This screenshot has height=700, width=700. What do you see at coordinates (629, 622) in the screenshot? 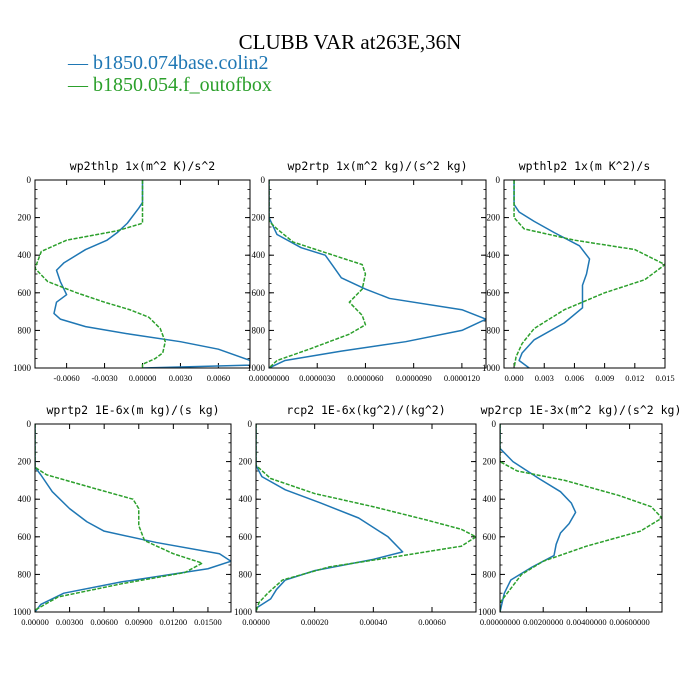
I see `x-tick-label-6-3: 0.00600000` at bounding box center [629, 622].